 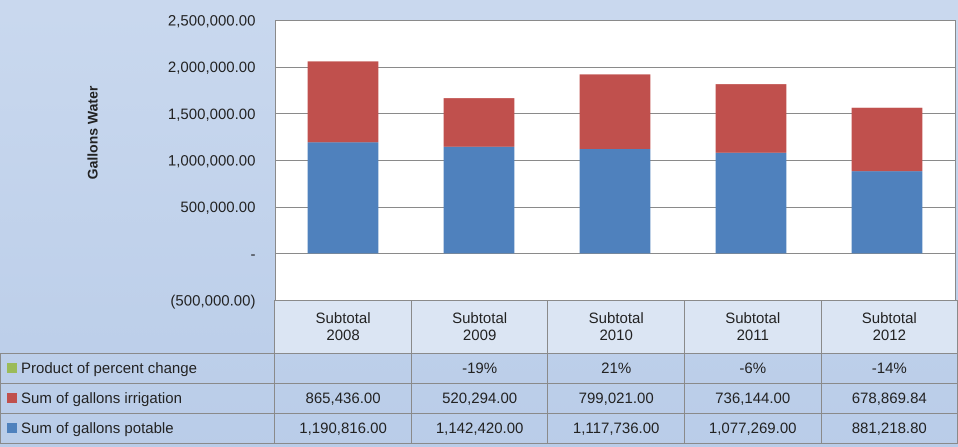 What do you see at coordinates (137, 399) in the screenshot?
I see `legend-label: Sum of gallons irrigation` at bounding box center [137, 399].